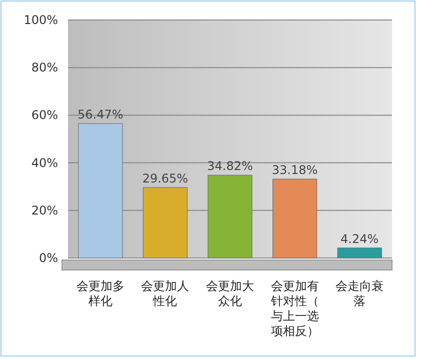 This screenshot has height=359, width=426. I want to click on y-tick-label: 0%, so click(48, 258).